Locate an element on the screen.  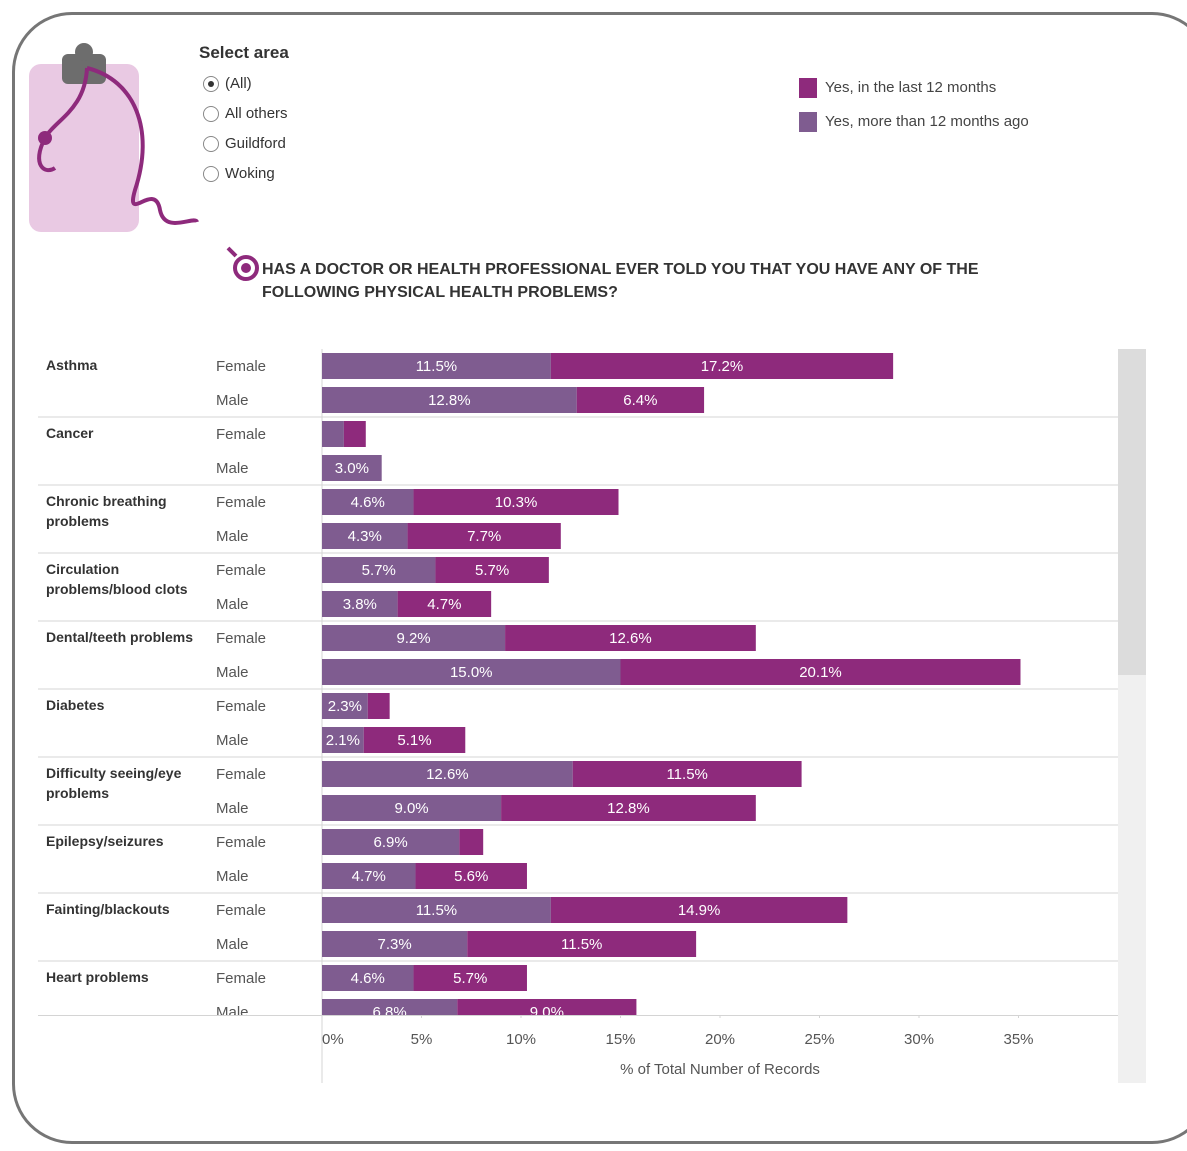
data-label: 14.9% is located at coordinates (699, 910).